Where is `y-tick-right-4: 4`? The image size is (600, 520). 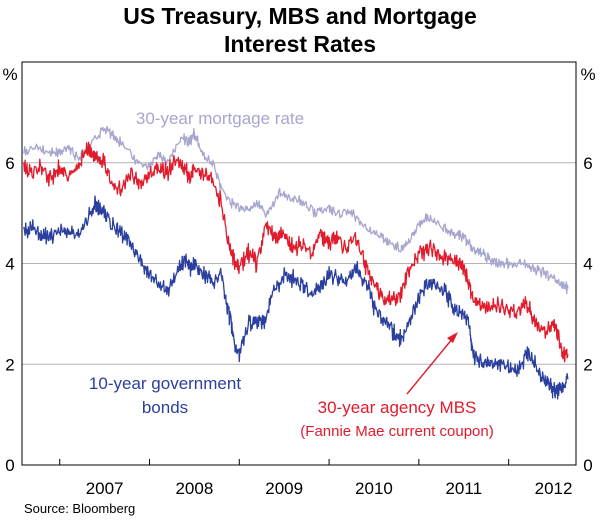
y-tick-right-4: 4 is located at coordinates (587, 264).